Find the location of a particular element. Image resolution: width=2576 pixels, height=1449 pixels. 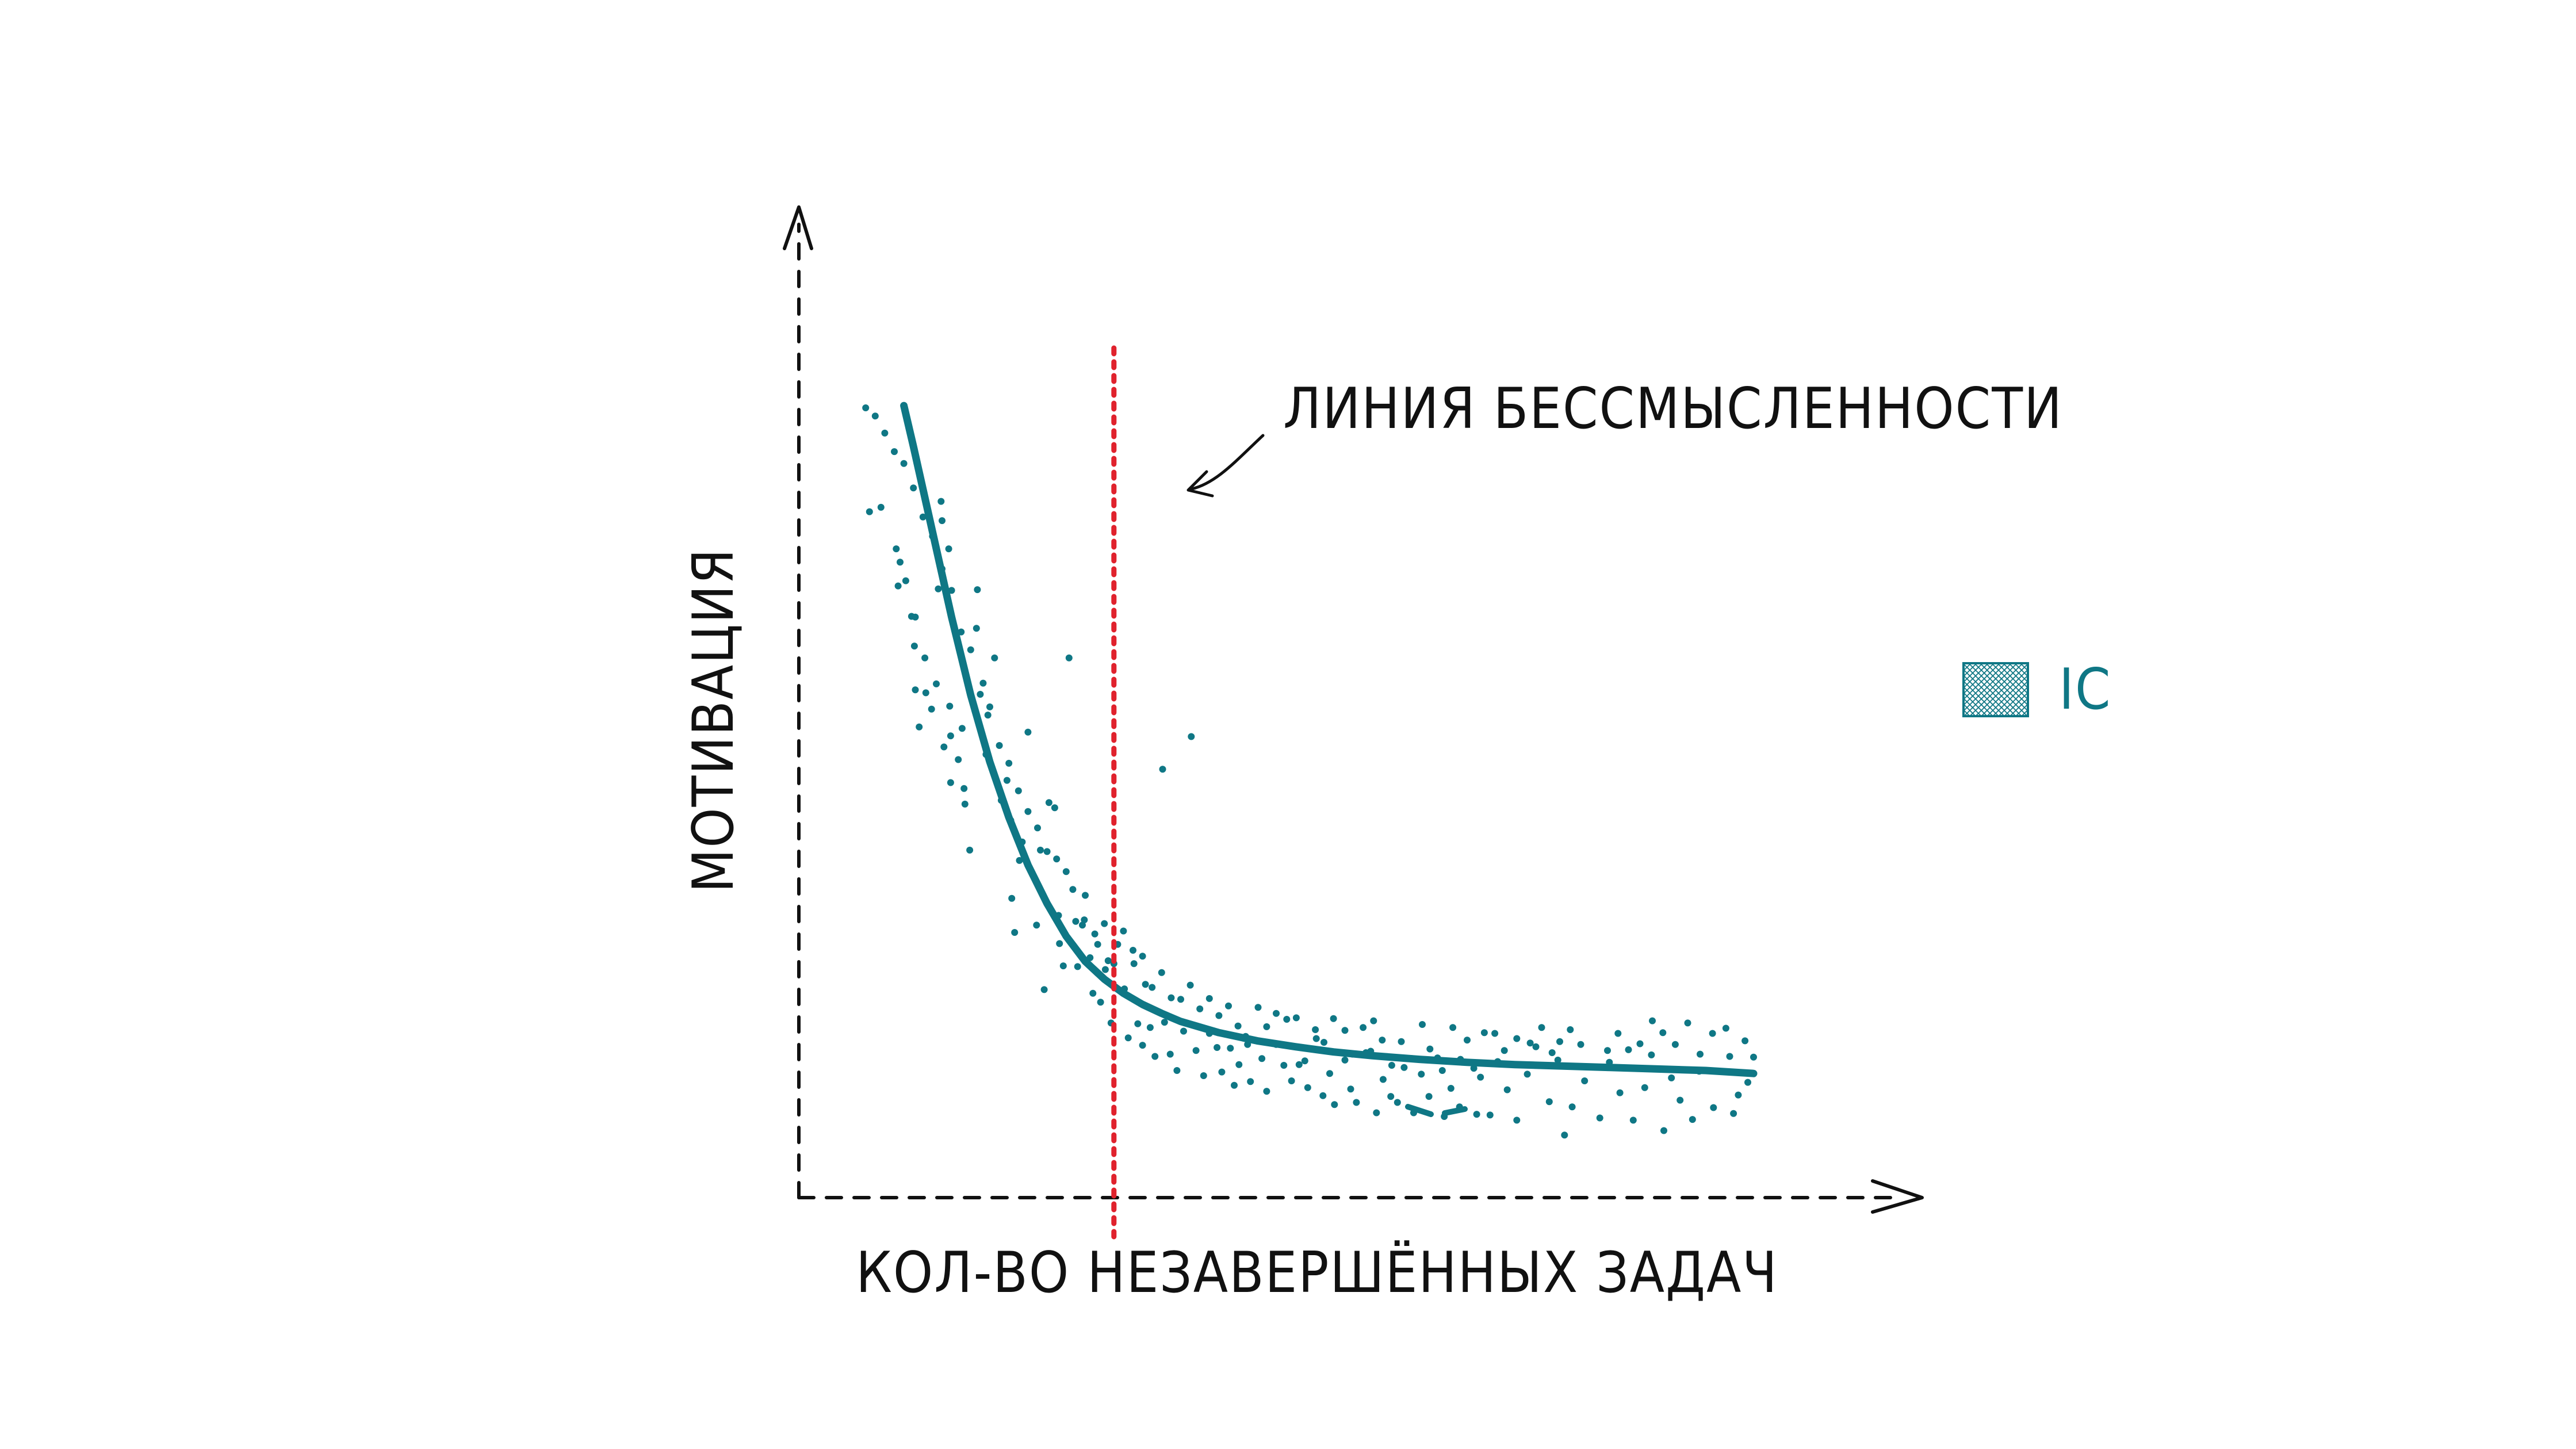

x-axis-arrow-icon is located at coordinates (1897, 1196).